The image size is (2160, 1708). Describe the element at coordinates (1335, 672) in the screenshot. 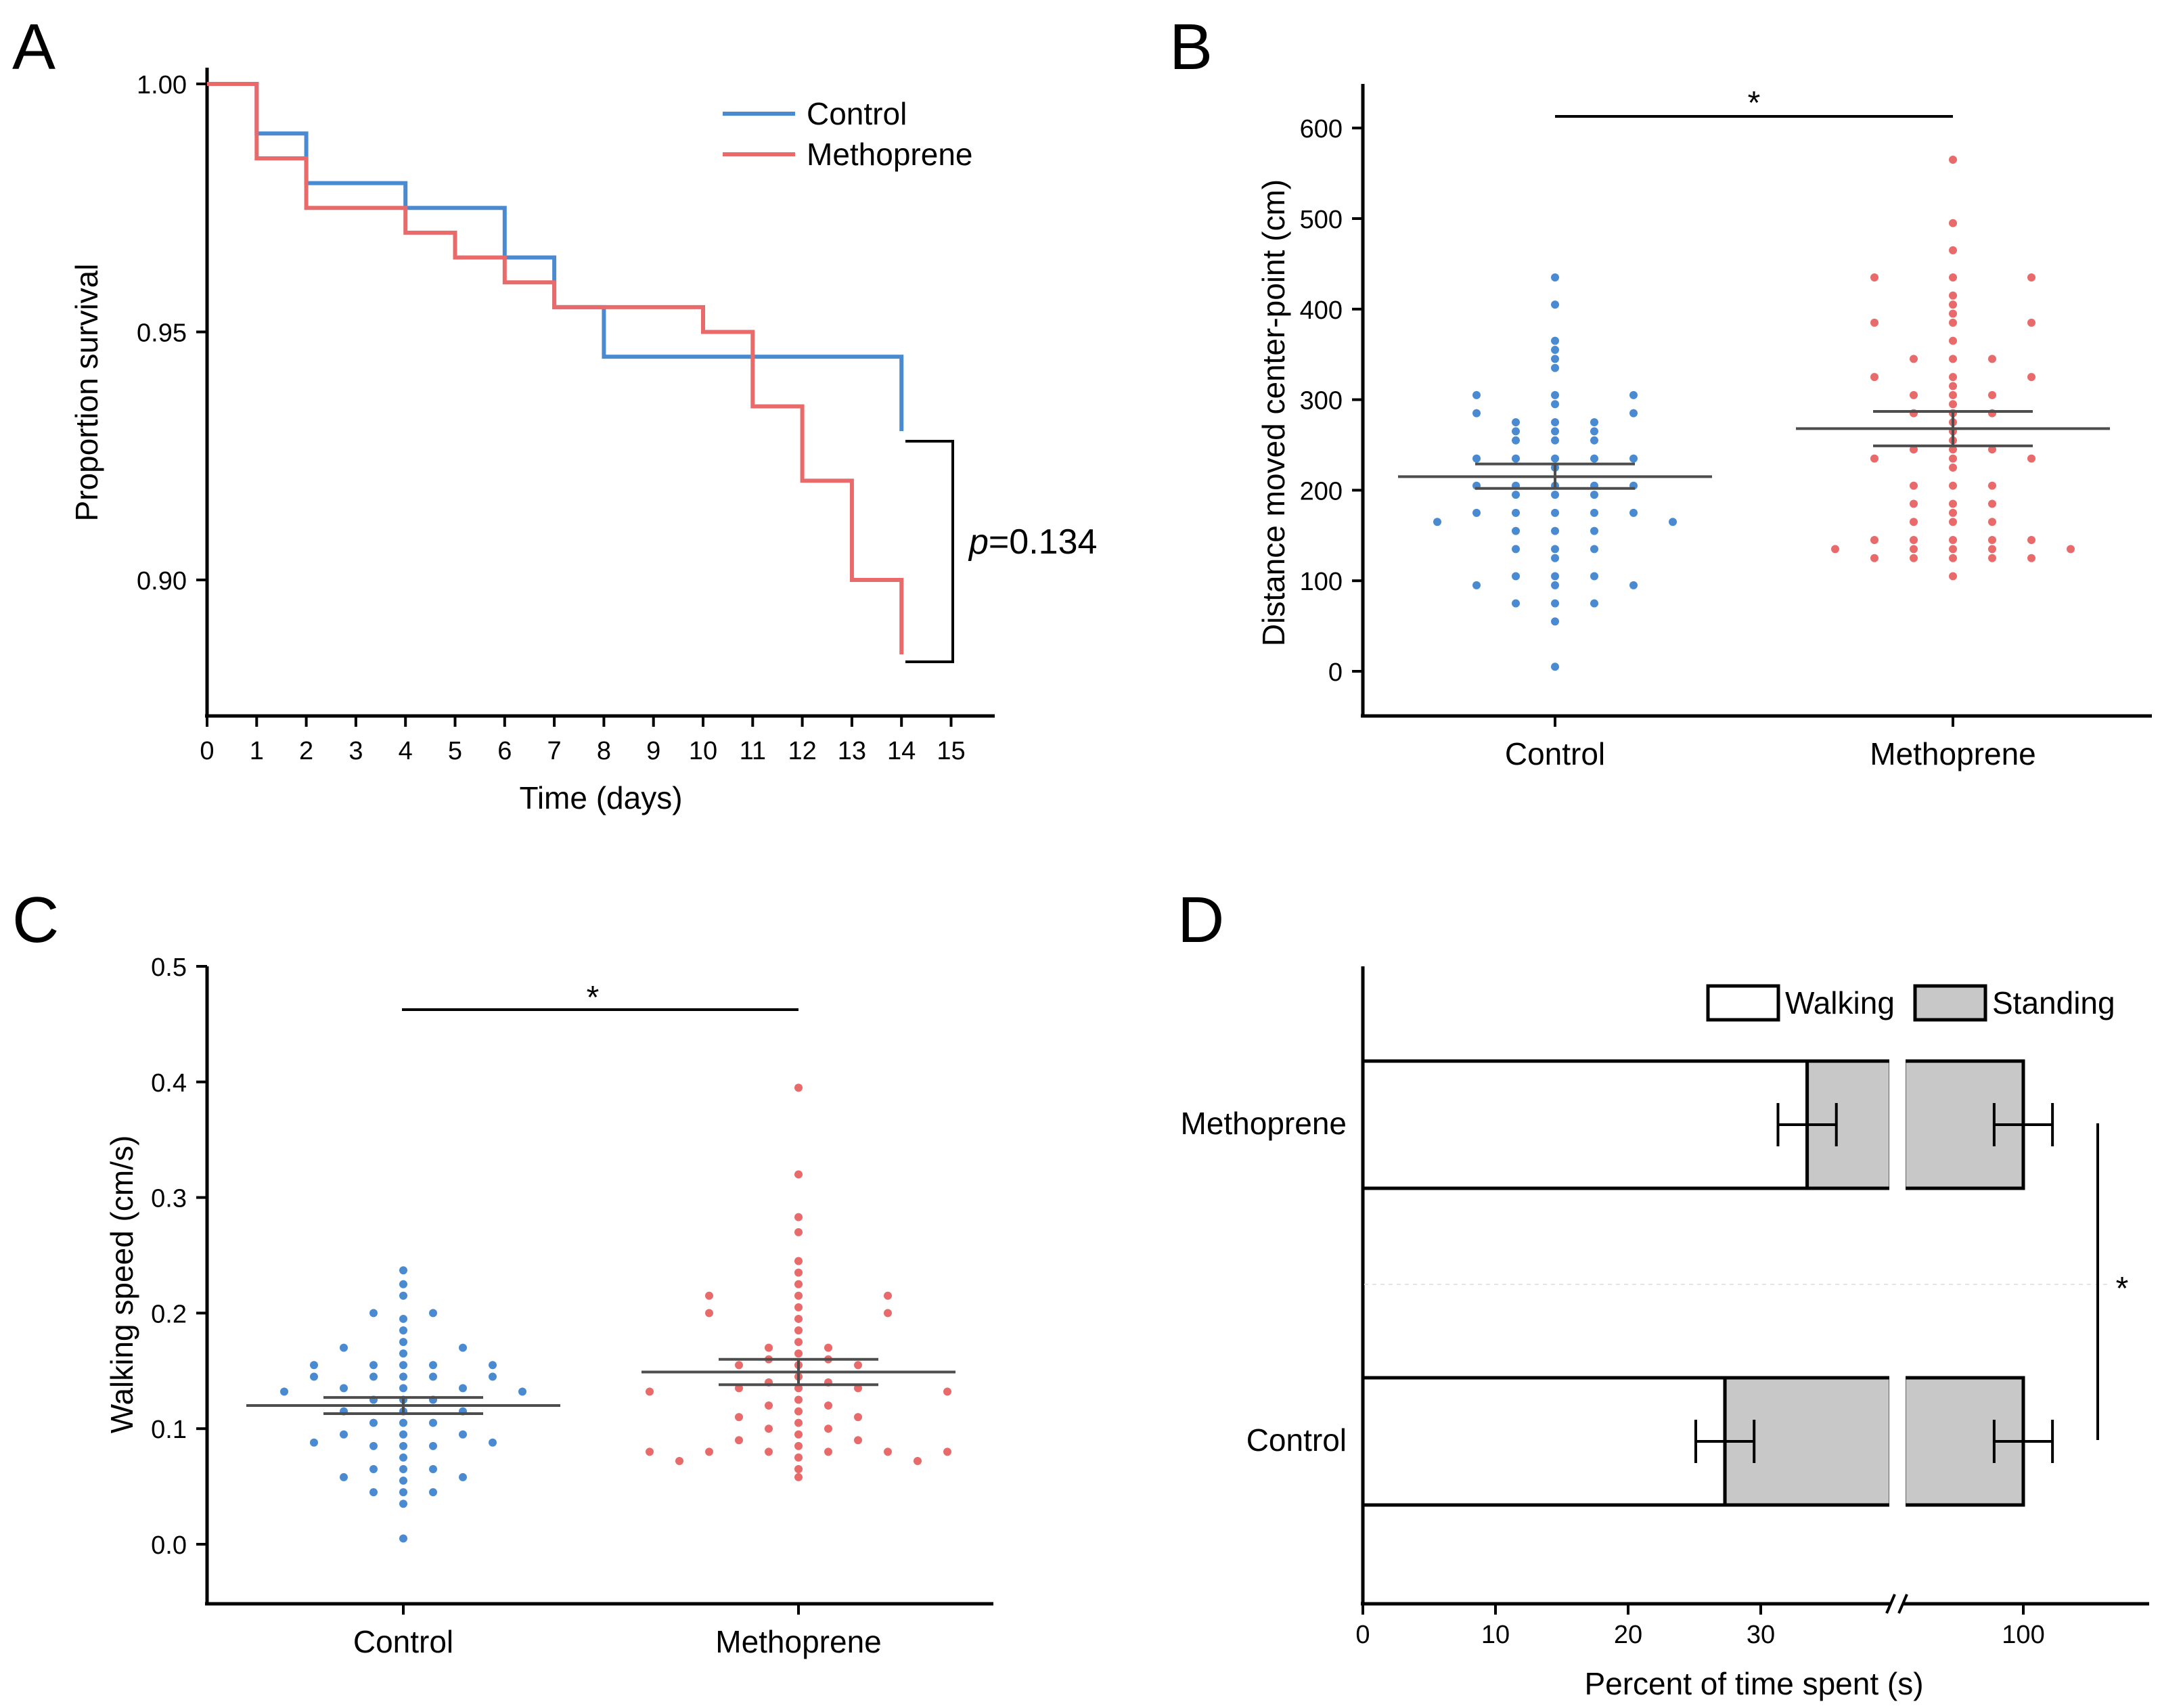

I see `y-tick-label: 0` at that location.